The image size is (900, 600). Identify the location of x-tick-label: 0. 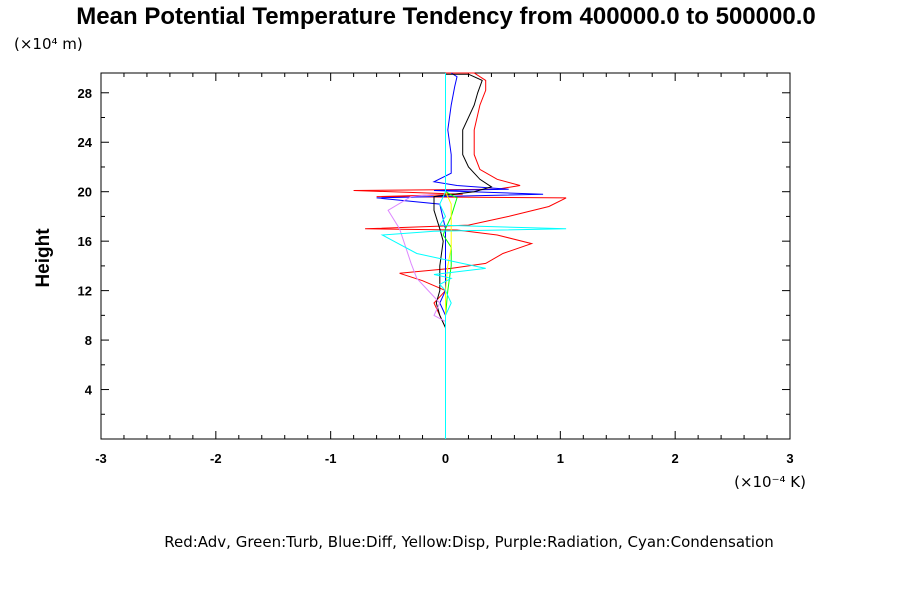
(445, 458).